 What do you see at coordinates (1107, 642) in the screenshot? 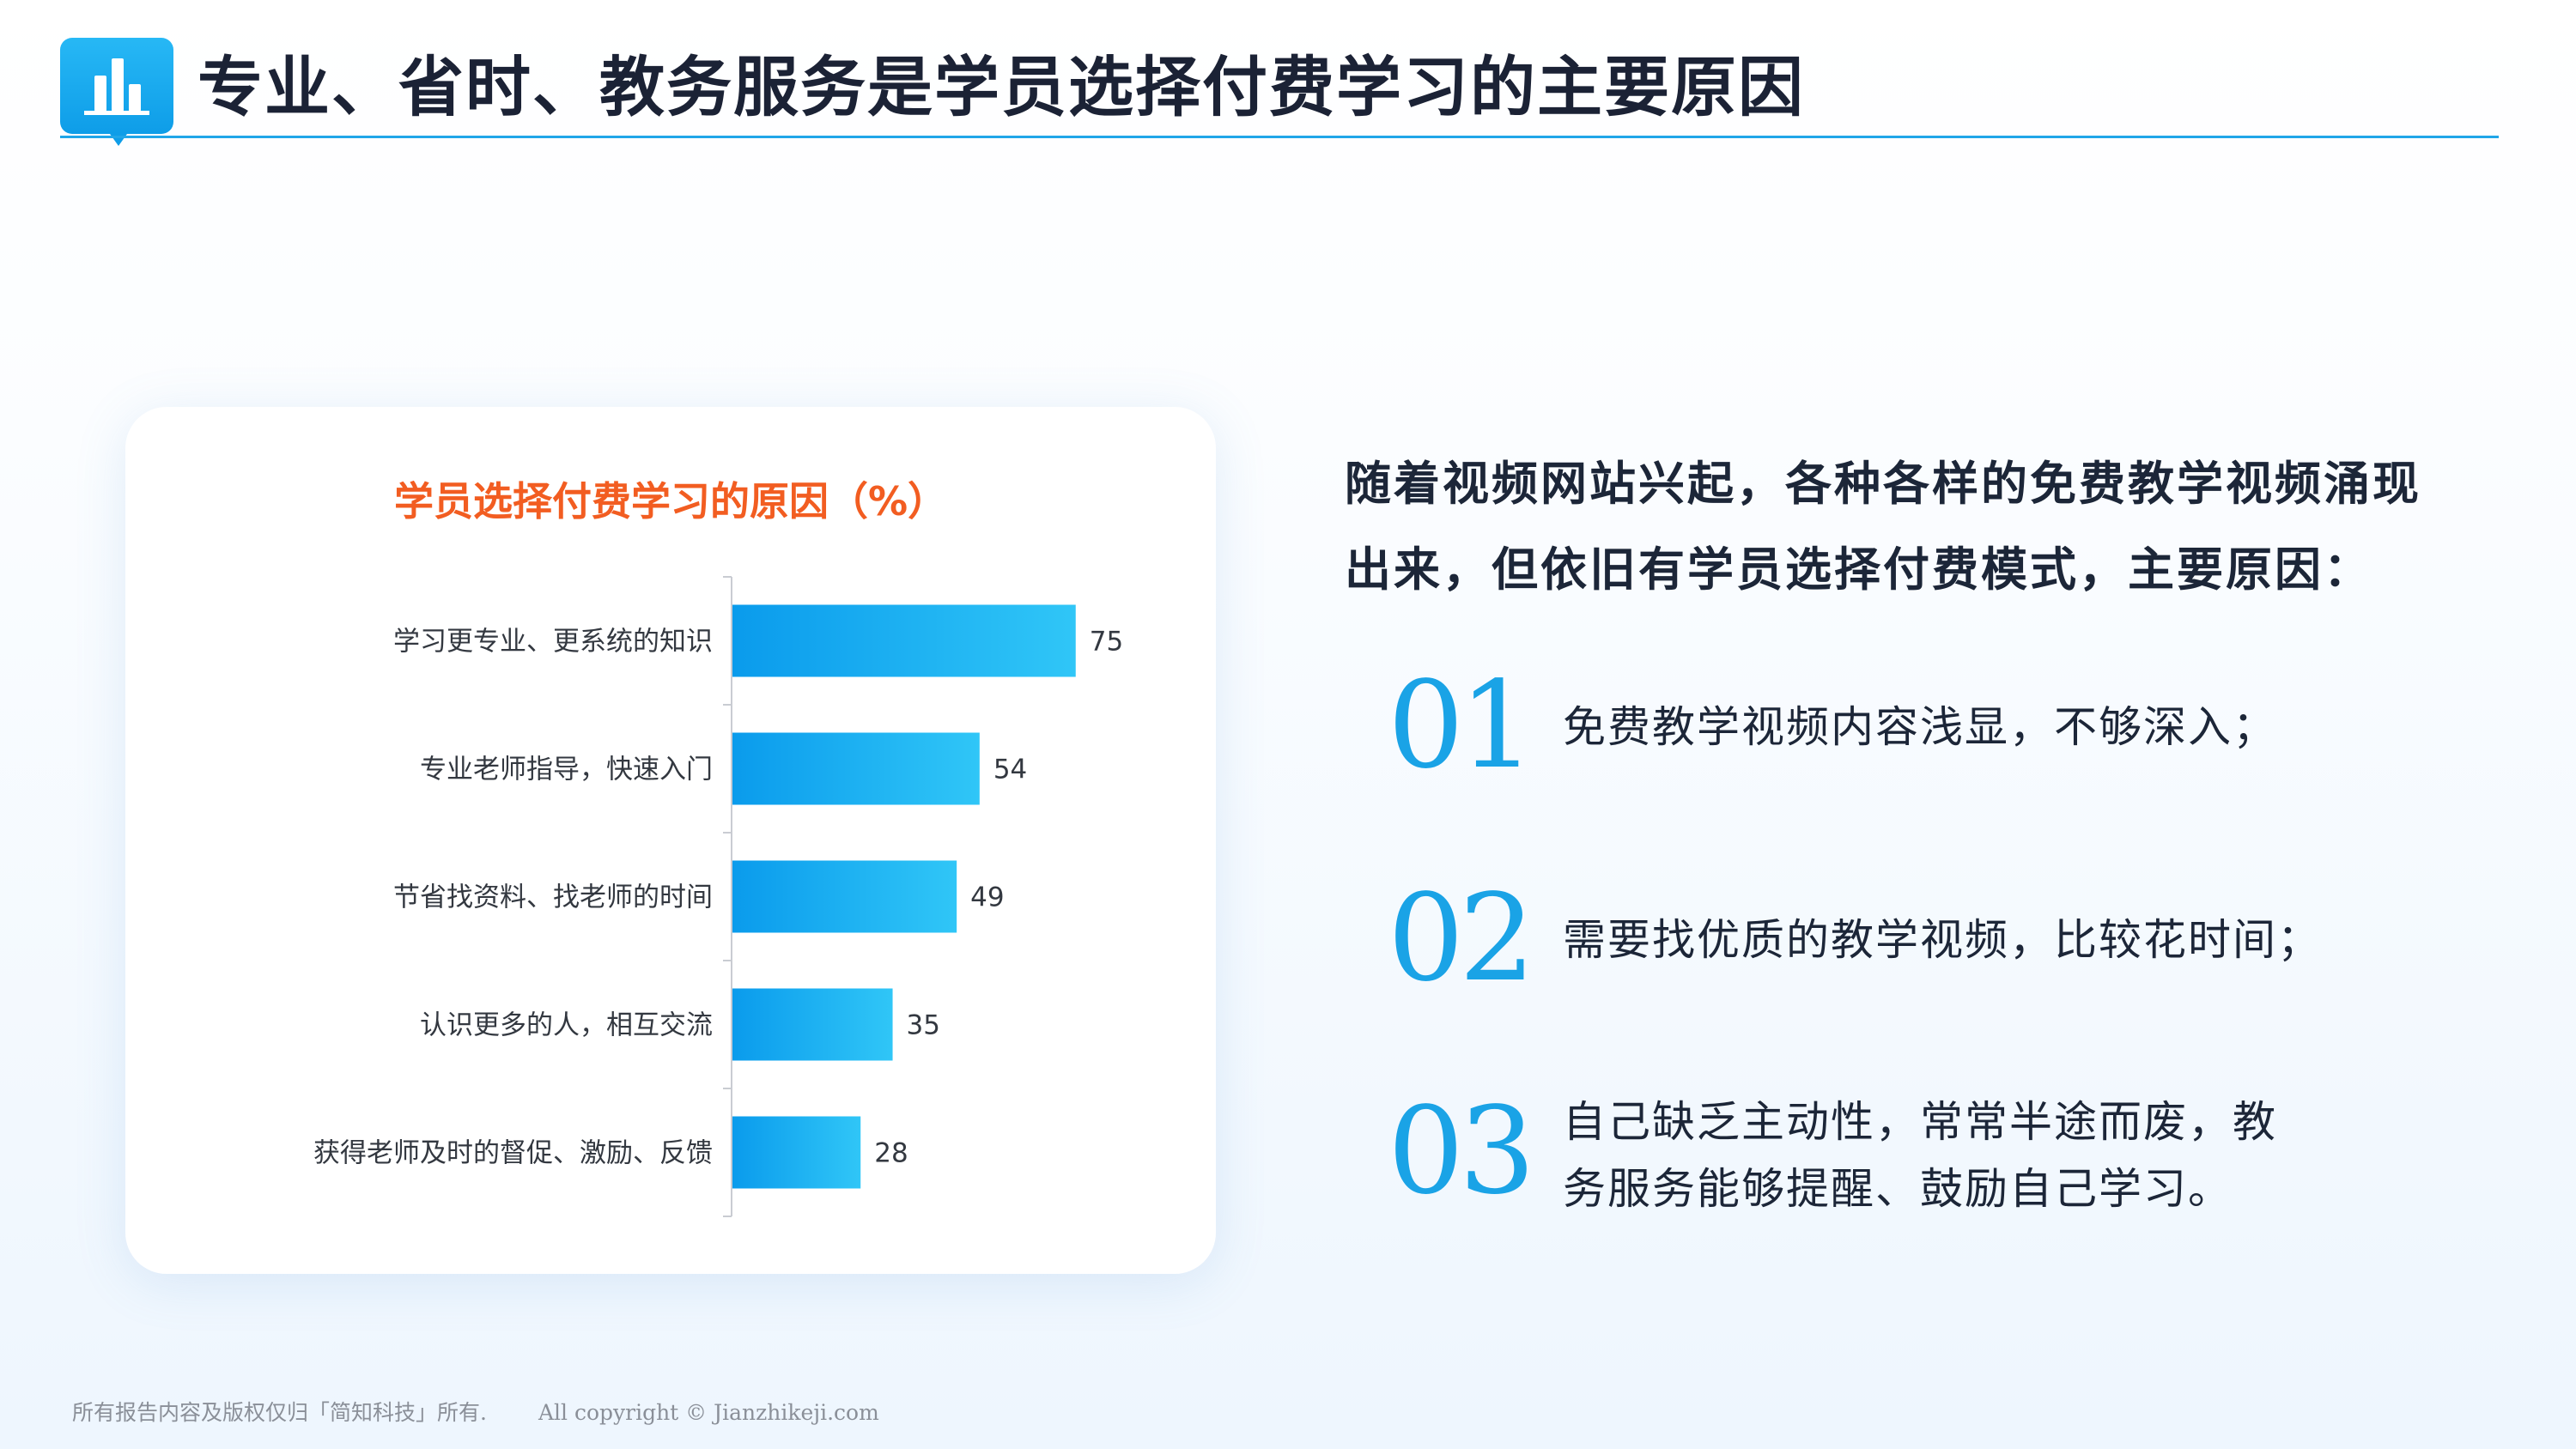
I see `data-label: 75` at bounding box center [1107, 642].